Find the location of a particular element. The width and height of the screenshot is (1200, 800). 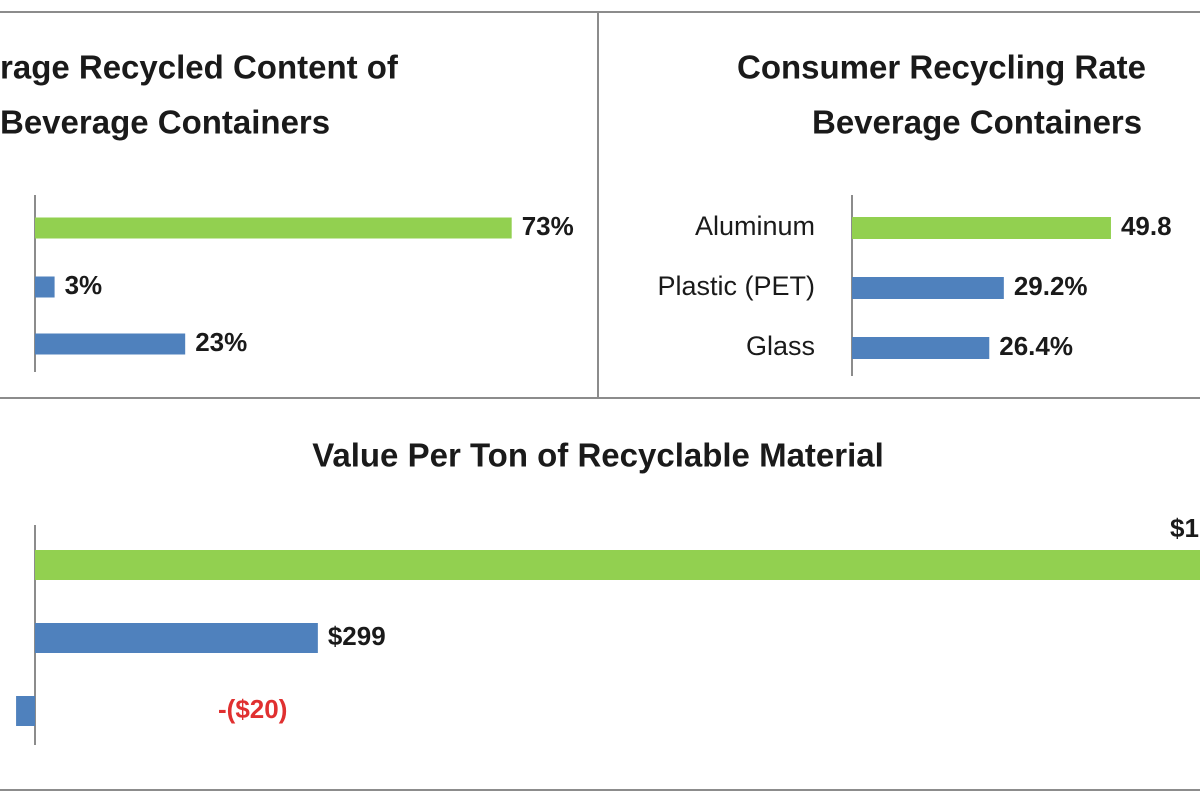

category-label: Plastic (PET) is located at coordinates (736, 286).